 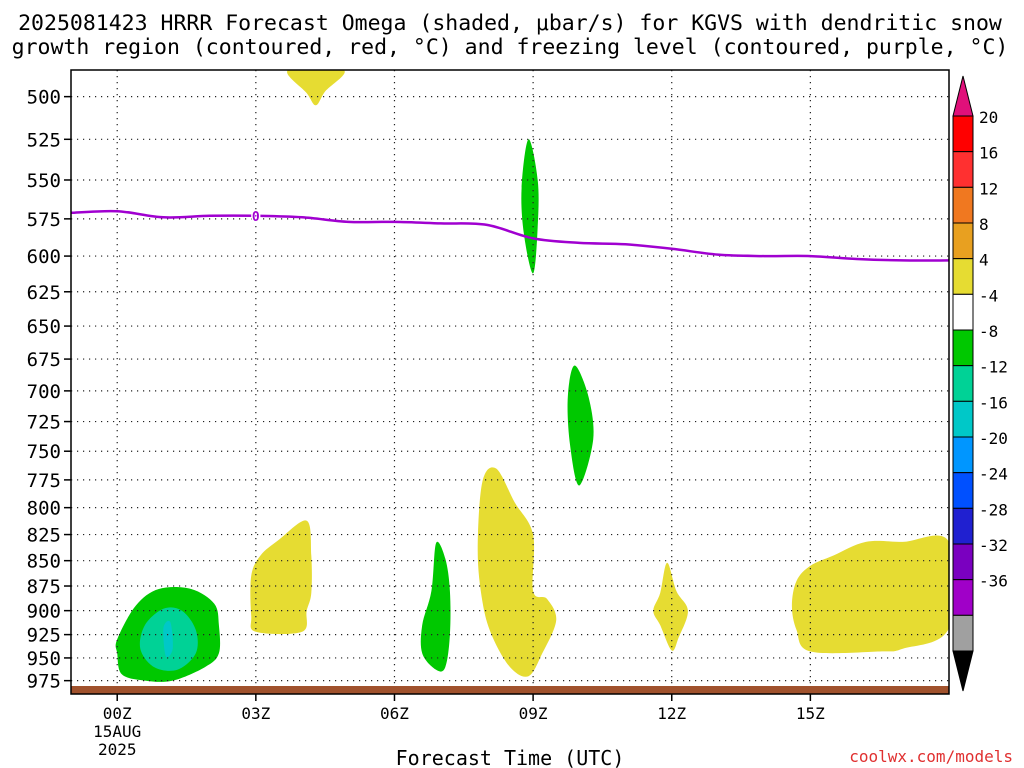 What do you see at coordinates (988, 331) in the screenshot?
I see `colorbar-tick-label: -8` at bounding box center [988, 331].